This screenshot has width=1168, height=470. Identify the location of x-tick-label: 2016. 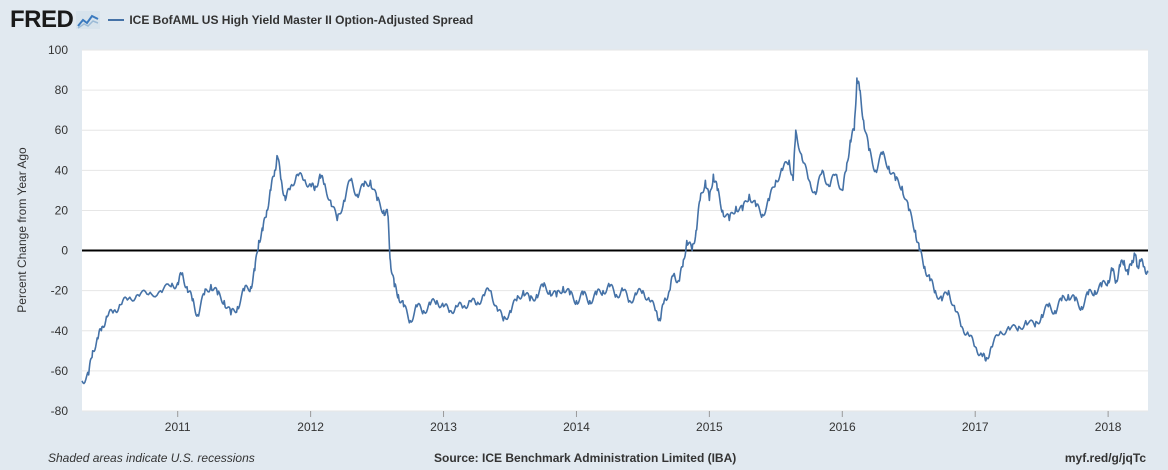
(842, 427).